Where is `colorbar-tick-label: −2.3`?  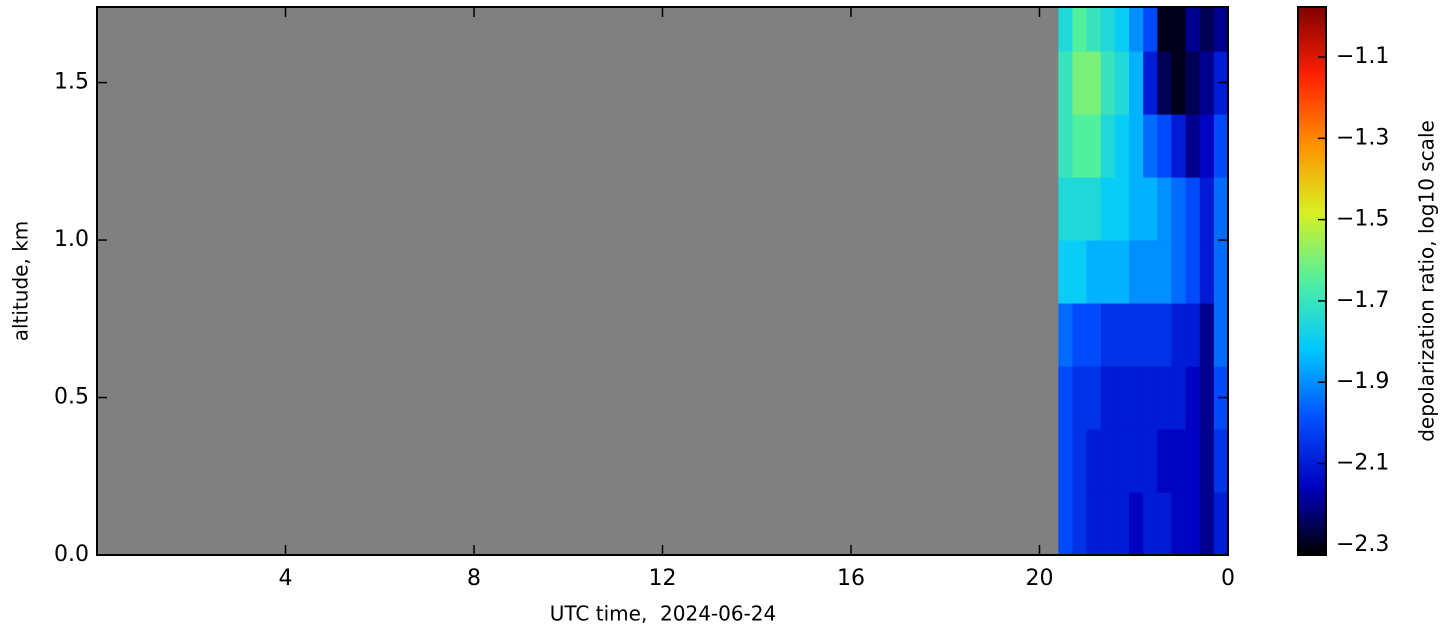 colorbar-tick-label: −2.3 is located at coordinates (1362, 544).